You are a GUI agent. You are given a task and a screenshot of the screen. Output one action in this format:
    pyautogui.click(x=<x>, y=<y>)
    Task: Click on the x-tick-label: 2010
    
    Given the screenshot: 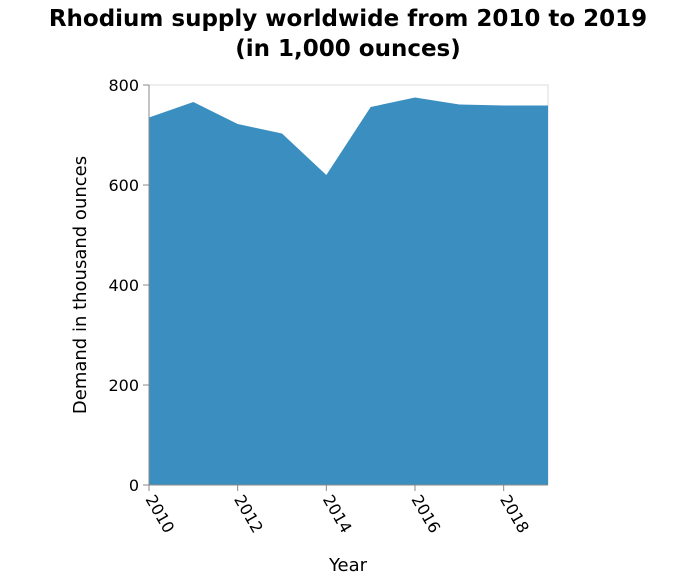 What is the action you would take?
    pyautogui.click(x=160, y=514)
    